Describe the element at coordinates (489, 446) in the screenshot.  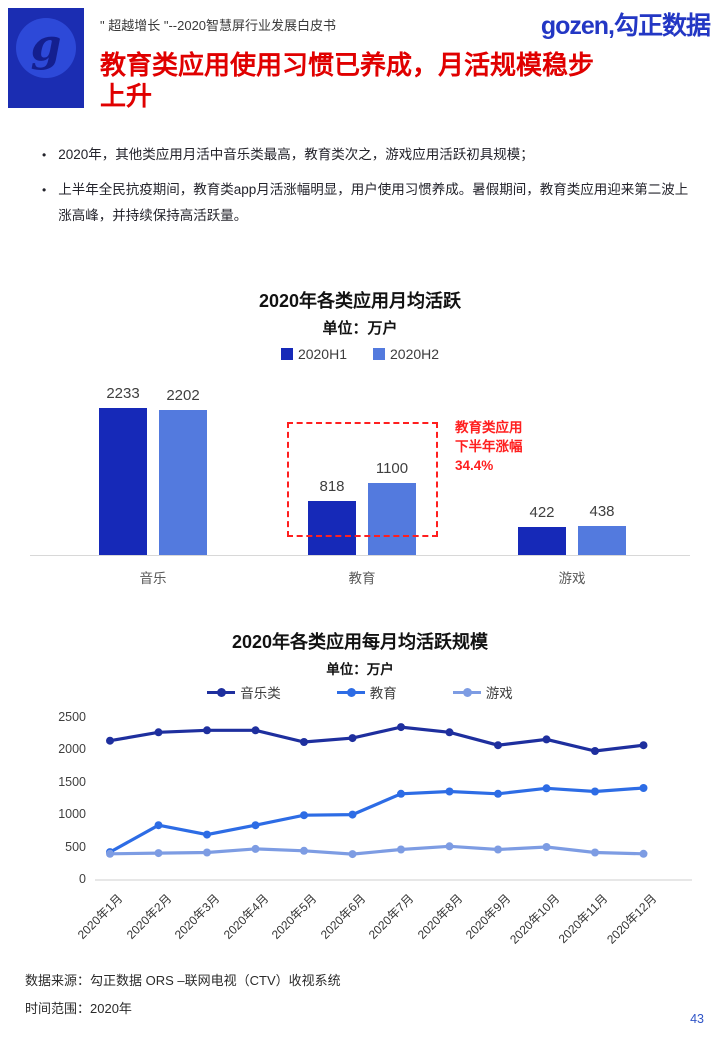
I see `growth-annotation: 教育类应用 下半年涨幅 34.4%` at that location.